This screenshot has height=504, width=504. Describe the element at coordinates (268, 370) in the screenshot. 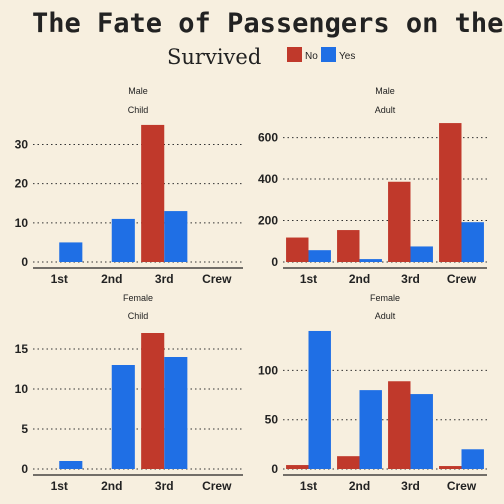

I see `y-tick-label: 100` at that location.